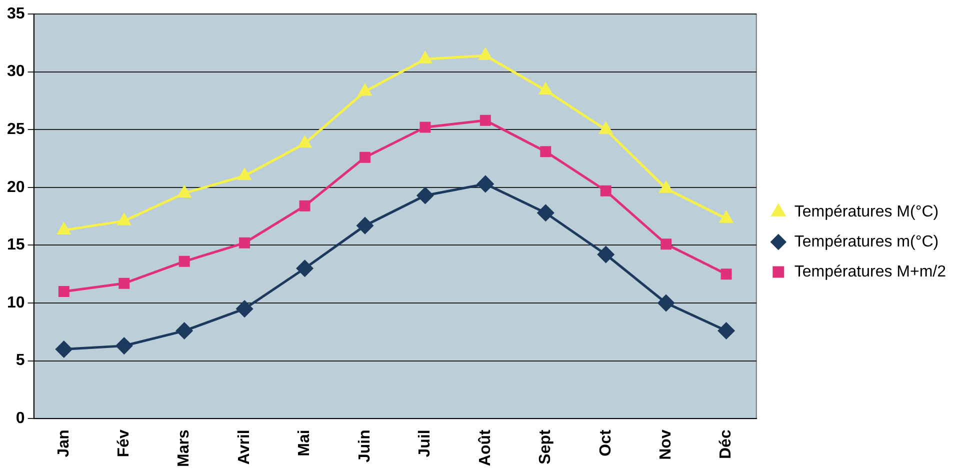 The image size is (966, 470). I want to click on y-tick-label: 5, so click(20, 361).